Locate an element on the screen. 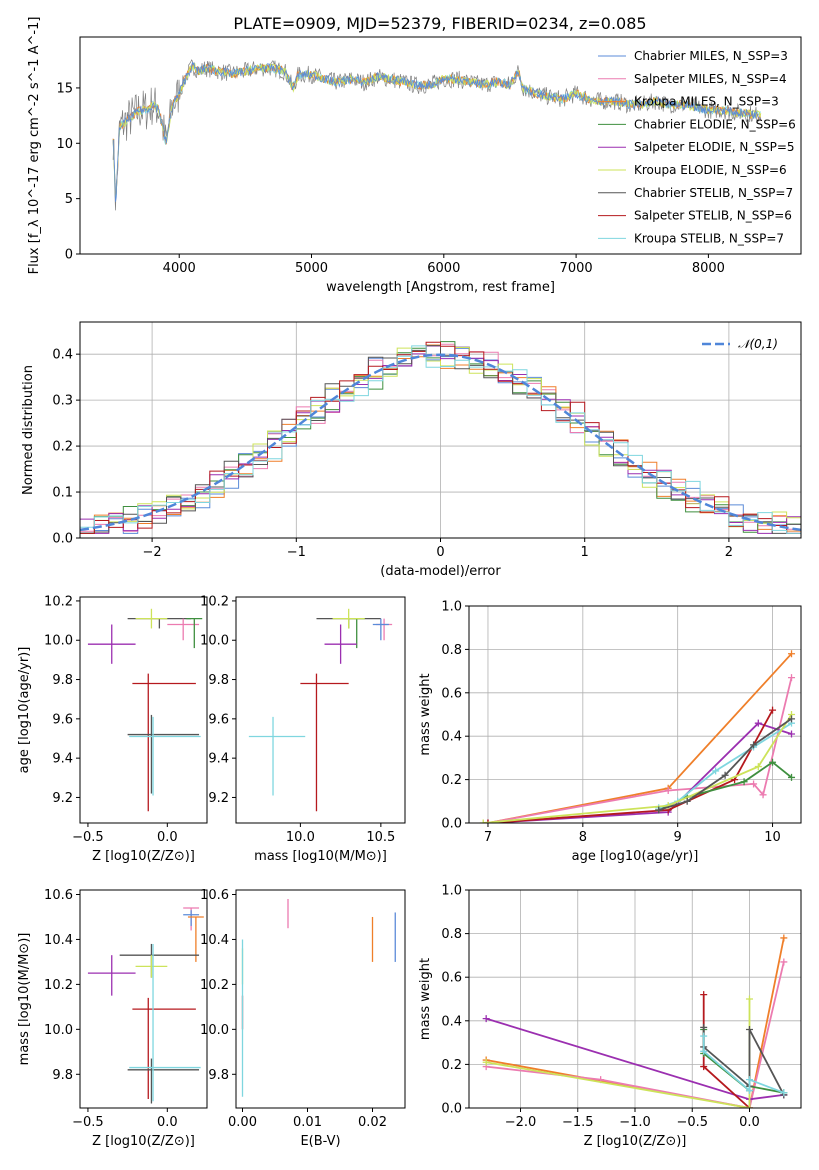 The width and height of the screenshot is (819, 1170). x-tick-label: 0.02 is located at coordinates (372, 1122).